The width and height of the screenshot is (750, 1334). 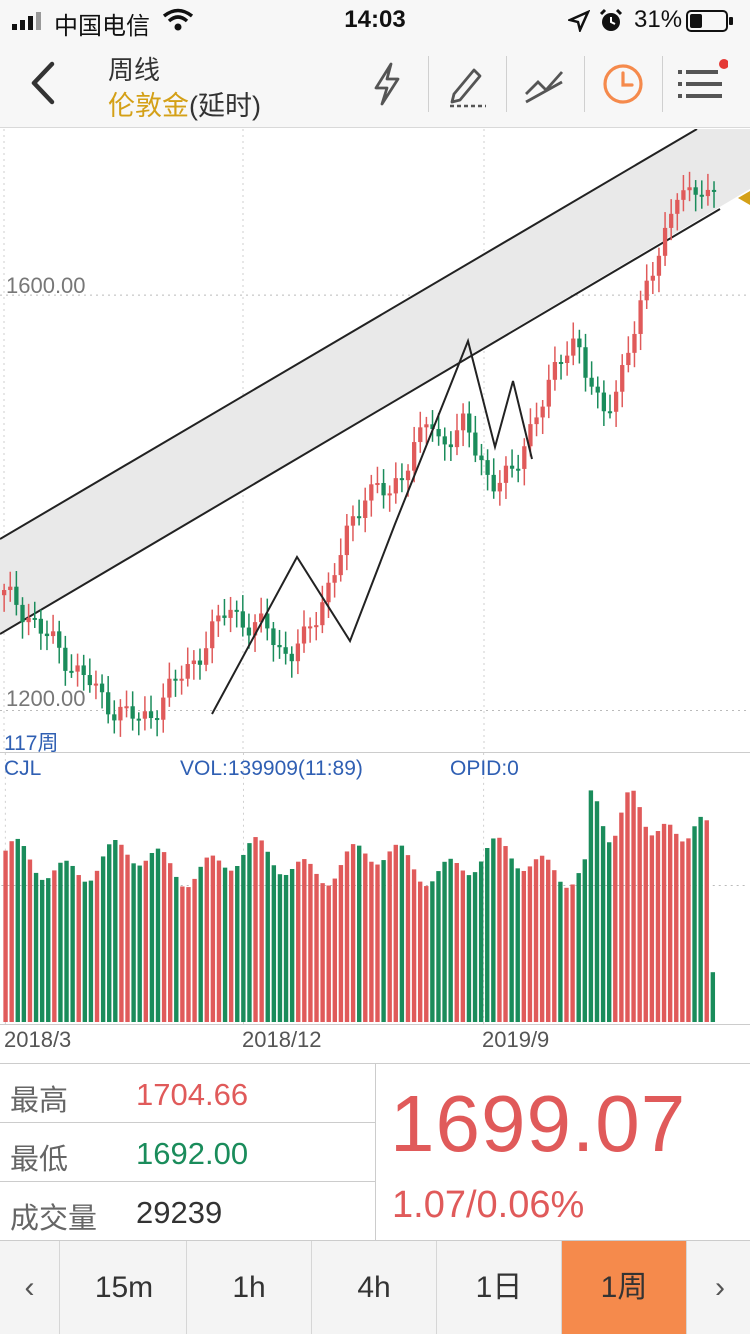 I want to click on period-tabs: ‹ 15m 1h 4h 1日 1周 ›, so click(x=375, y=1287).